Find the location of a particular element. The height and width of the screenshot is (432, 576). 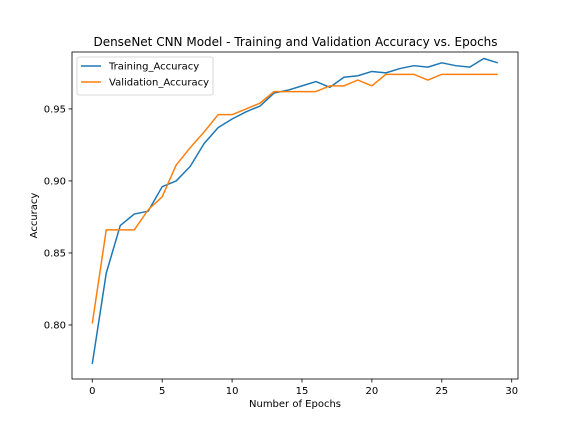

y-tick-label: 0.85 is located at coordinates (55, 253).